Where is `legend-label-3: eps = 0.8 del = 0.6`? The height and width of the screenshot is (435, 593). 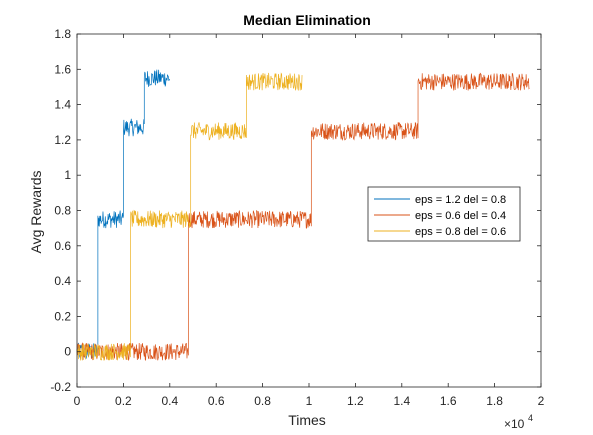
legend-label-3: eps = 0.8 del = 0.6 is located at coordinates (460, 232).